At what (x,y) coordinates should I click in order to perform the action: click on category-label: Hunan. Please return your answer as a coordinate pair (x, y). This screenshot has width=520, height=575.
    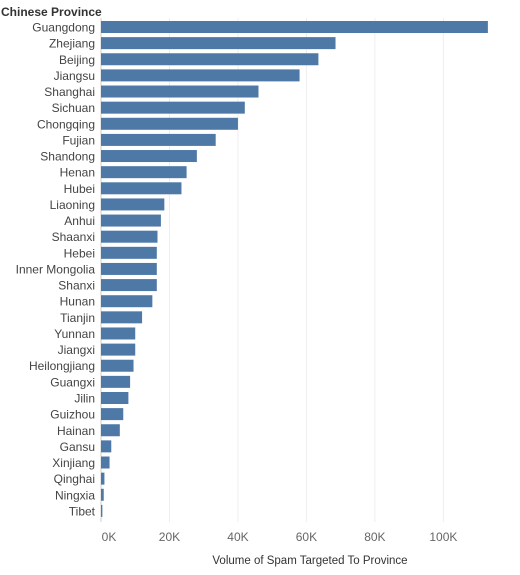
    Looking at the image, I should click on (77, 302).